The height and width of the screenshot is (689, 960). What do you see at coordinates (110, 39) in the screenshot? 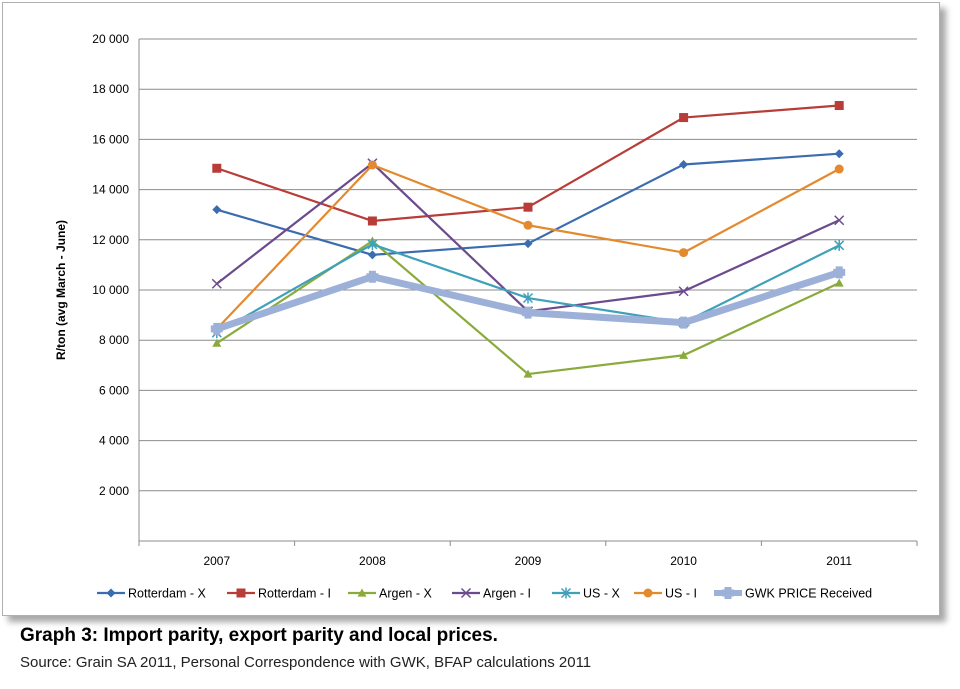
I see `y-tick-label: 20 000` at bounding box center [110, 39].